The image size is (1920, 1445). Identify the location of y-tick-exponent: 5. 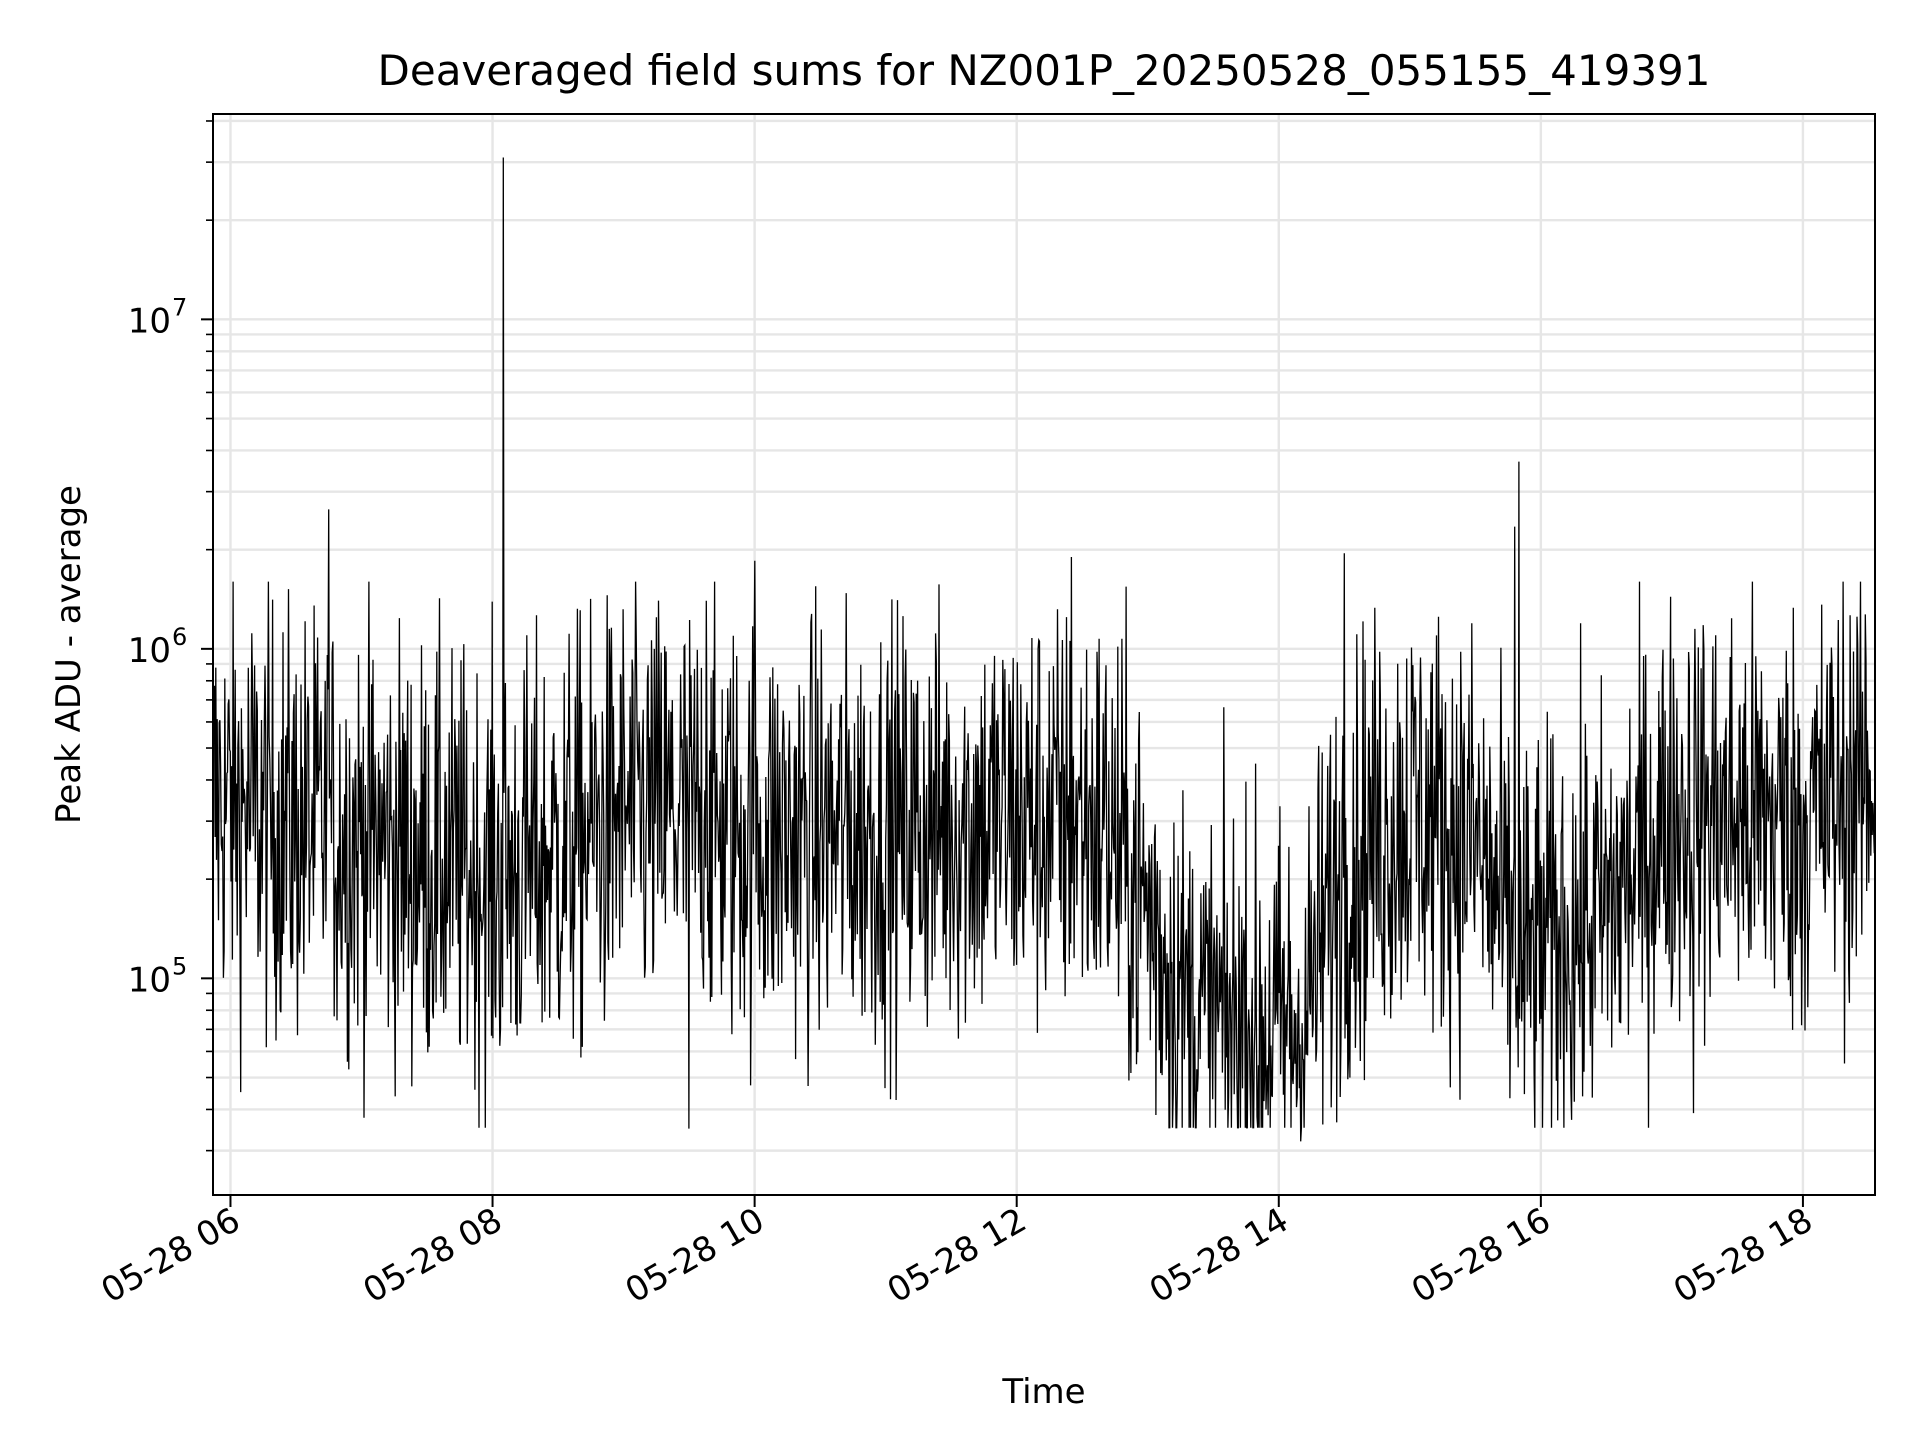
(179, 966).